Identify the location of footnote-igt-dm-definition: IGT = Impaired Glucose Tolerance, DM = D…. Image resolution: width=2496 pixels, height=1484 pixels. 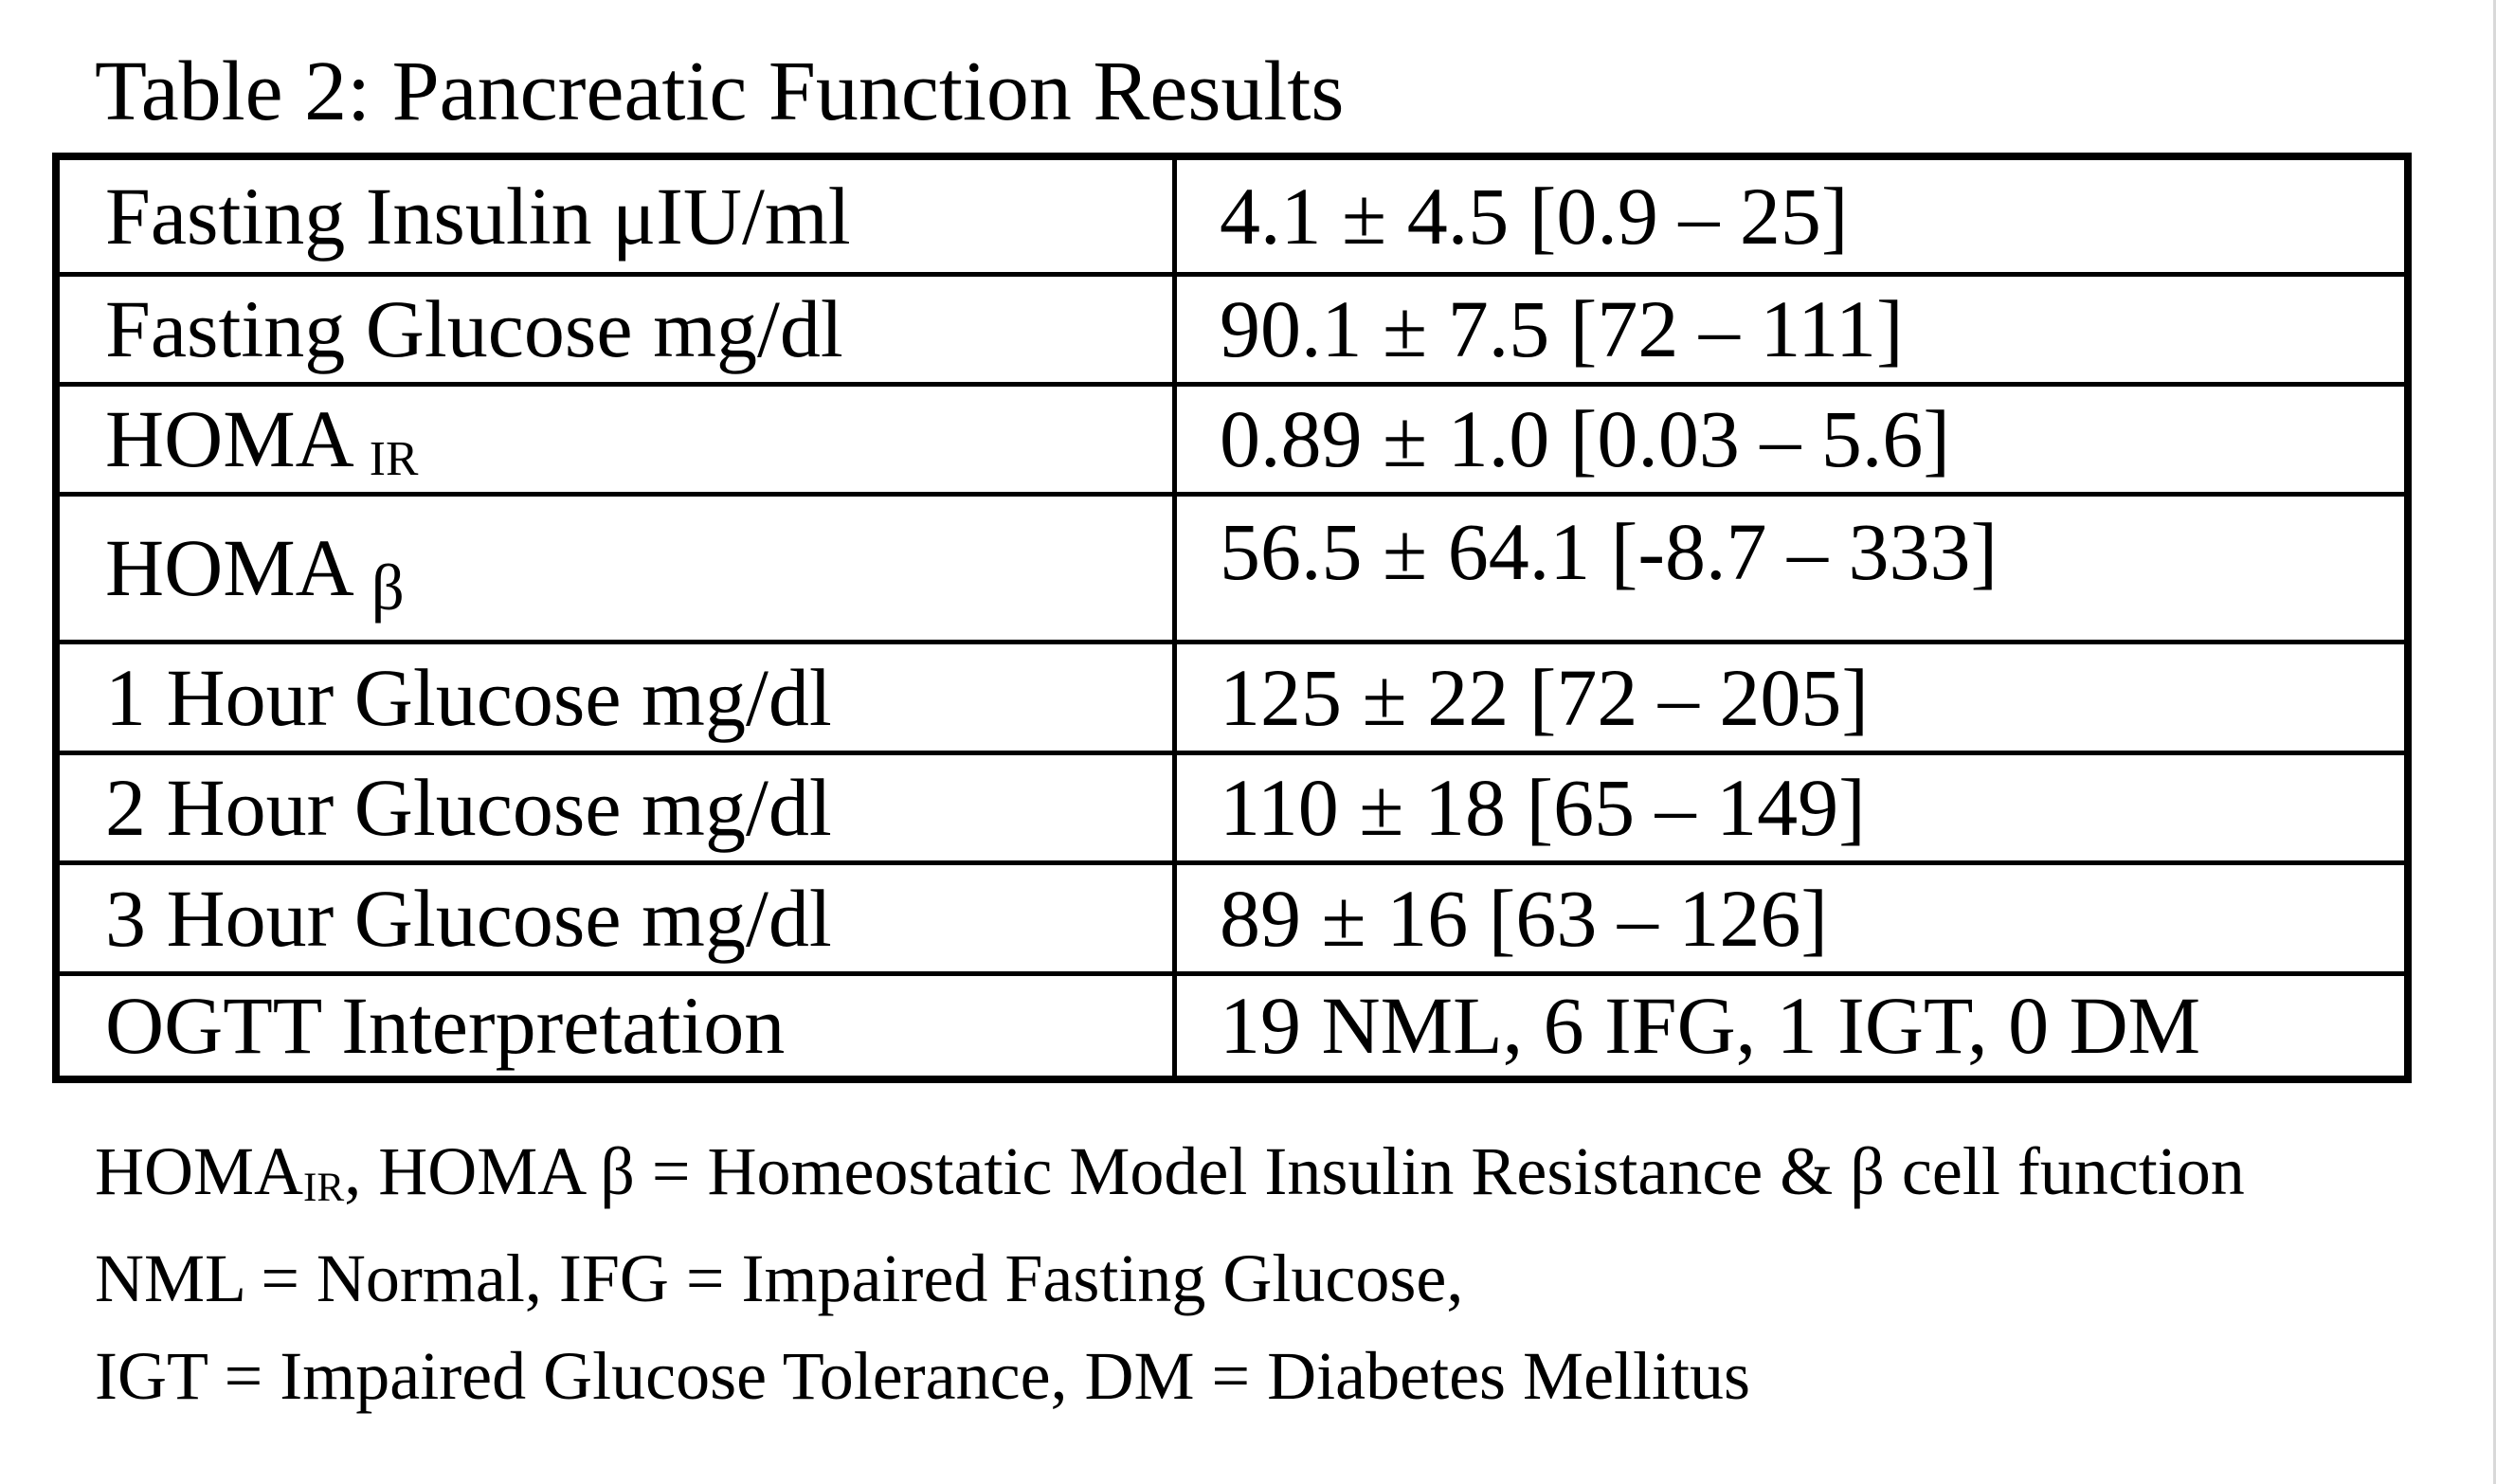
(923, 1376).